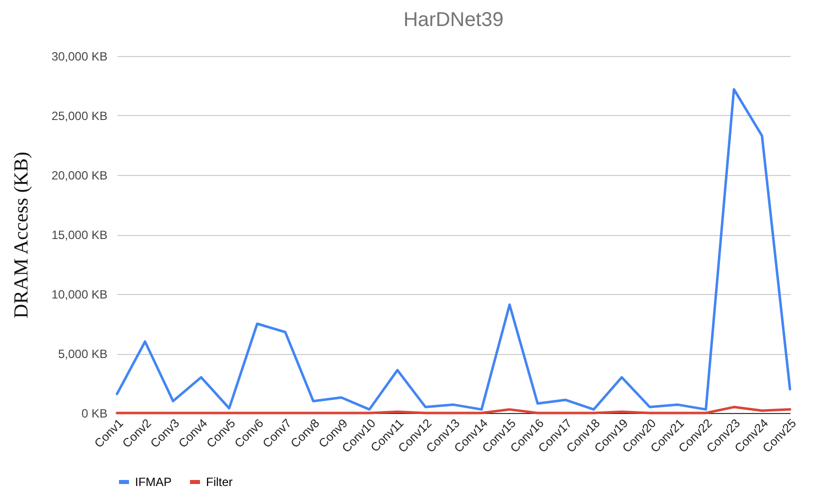  I want to click on y-tick-label: 20,000 KB, so click(79, 175).